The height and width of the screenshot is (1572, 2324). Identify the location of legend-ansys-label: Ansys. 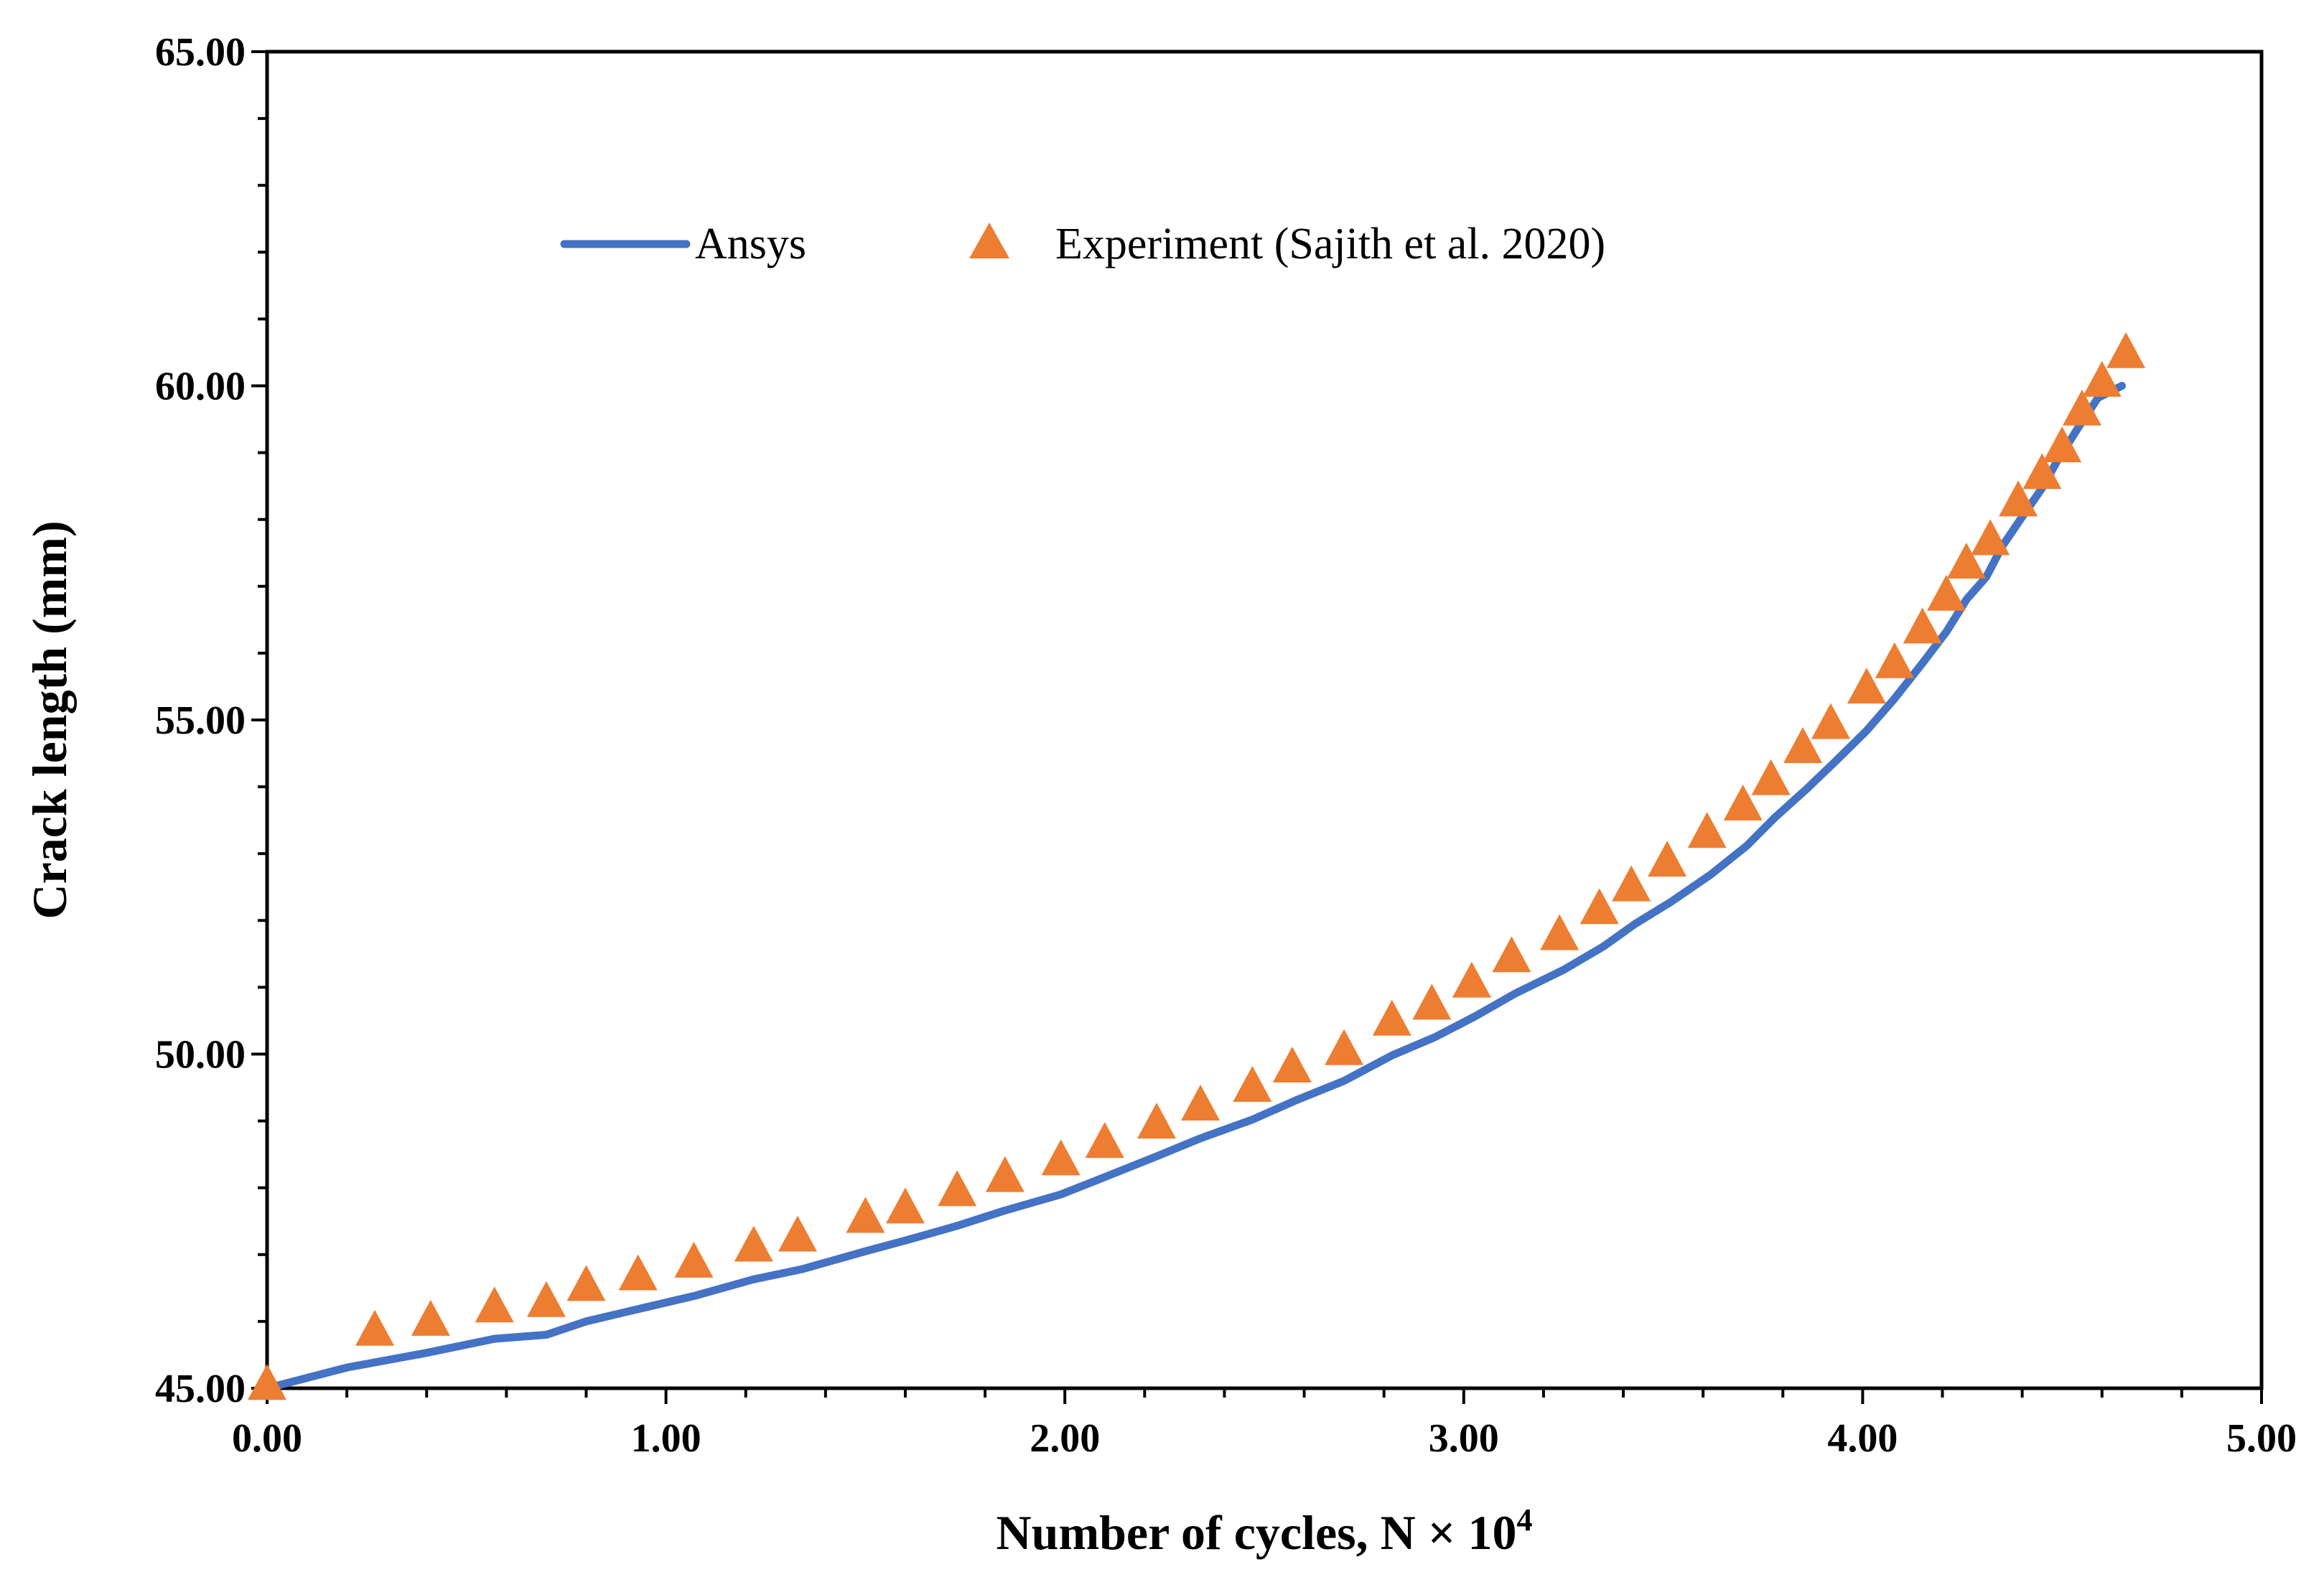
(750, 244).